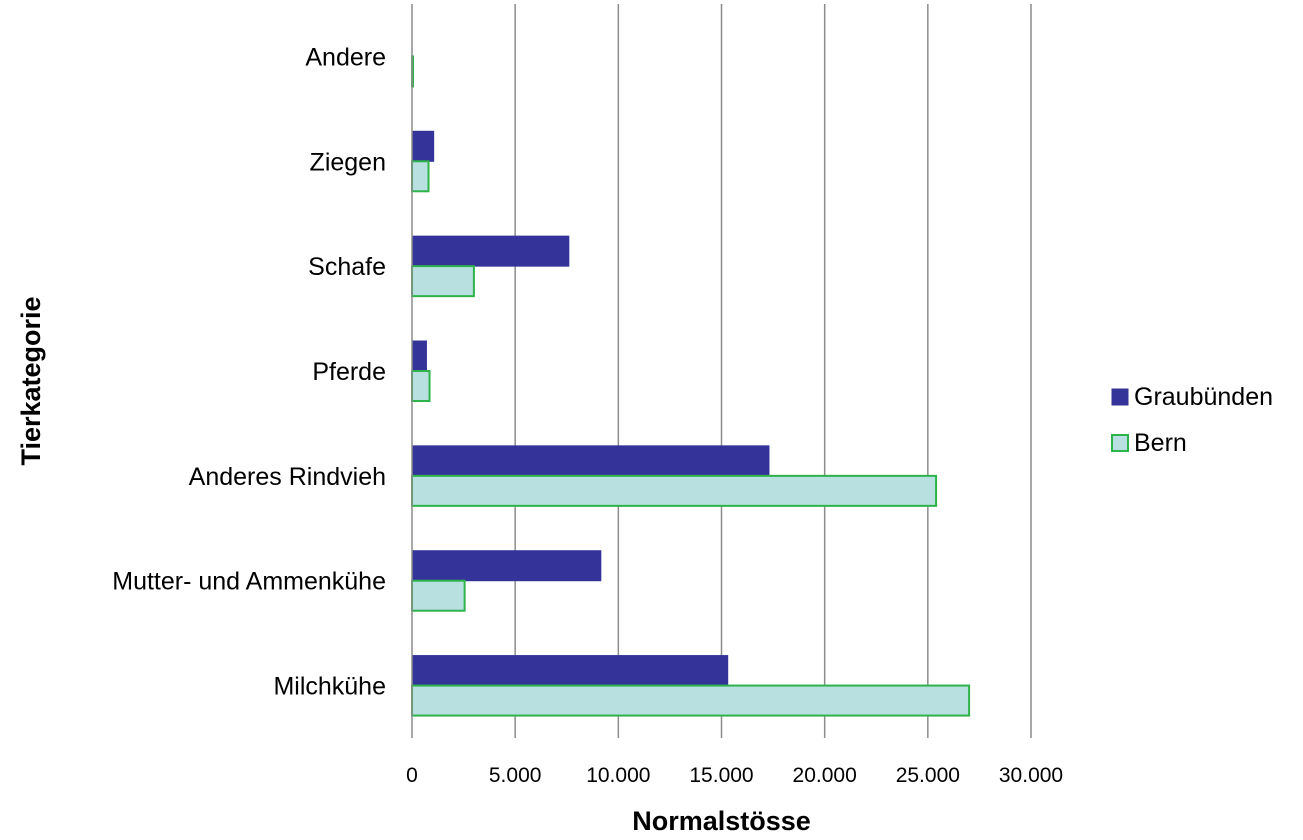  Describe the element at coordinates (347, 267) in the screenshot. I see `y-category-label: Schafe` at that location.